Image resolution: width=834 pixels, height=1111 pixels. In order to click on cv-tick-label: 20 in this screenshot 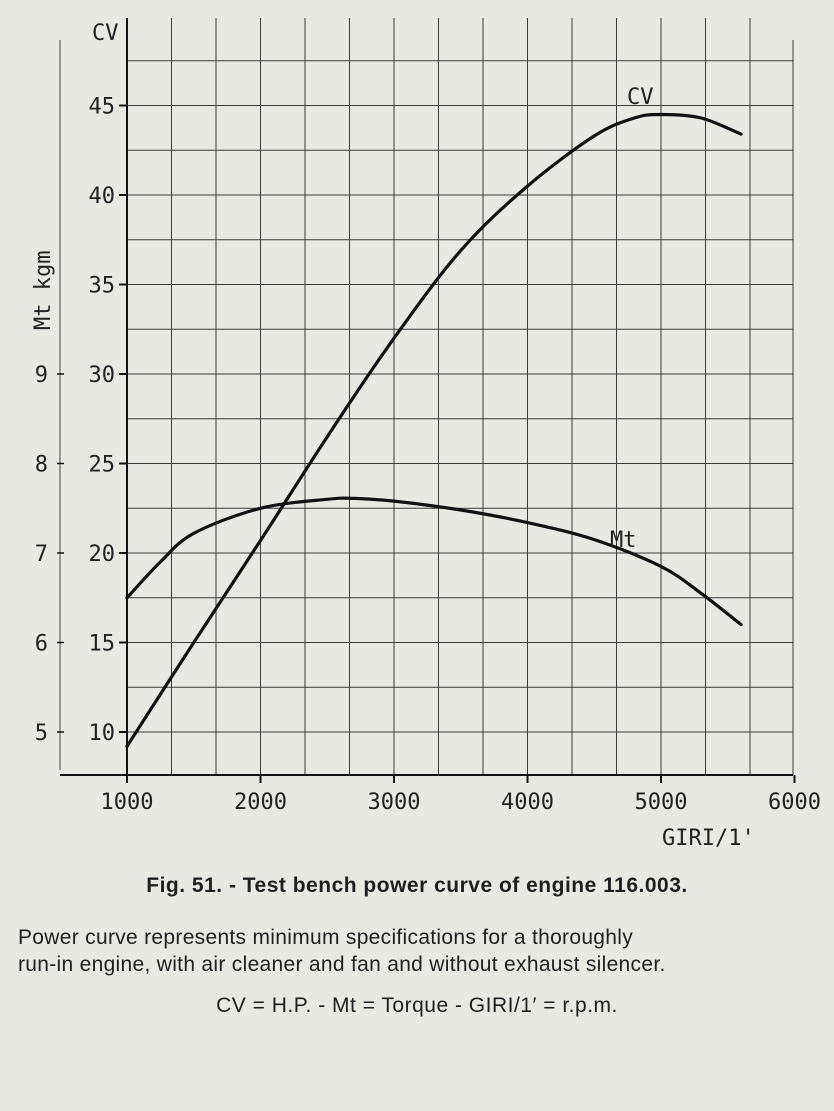, I will do `click(102, 554)`.